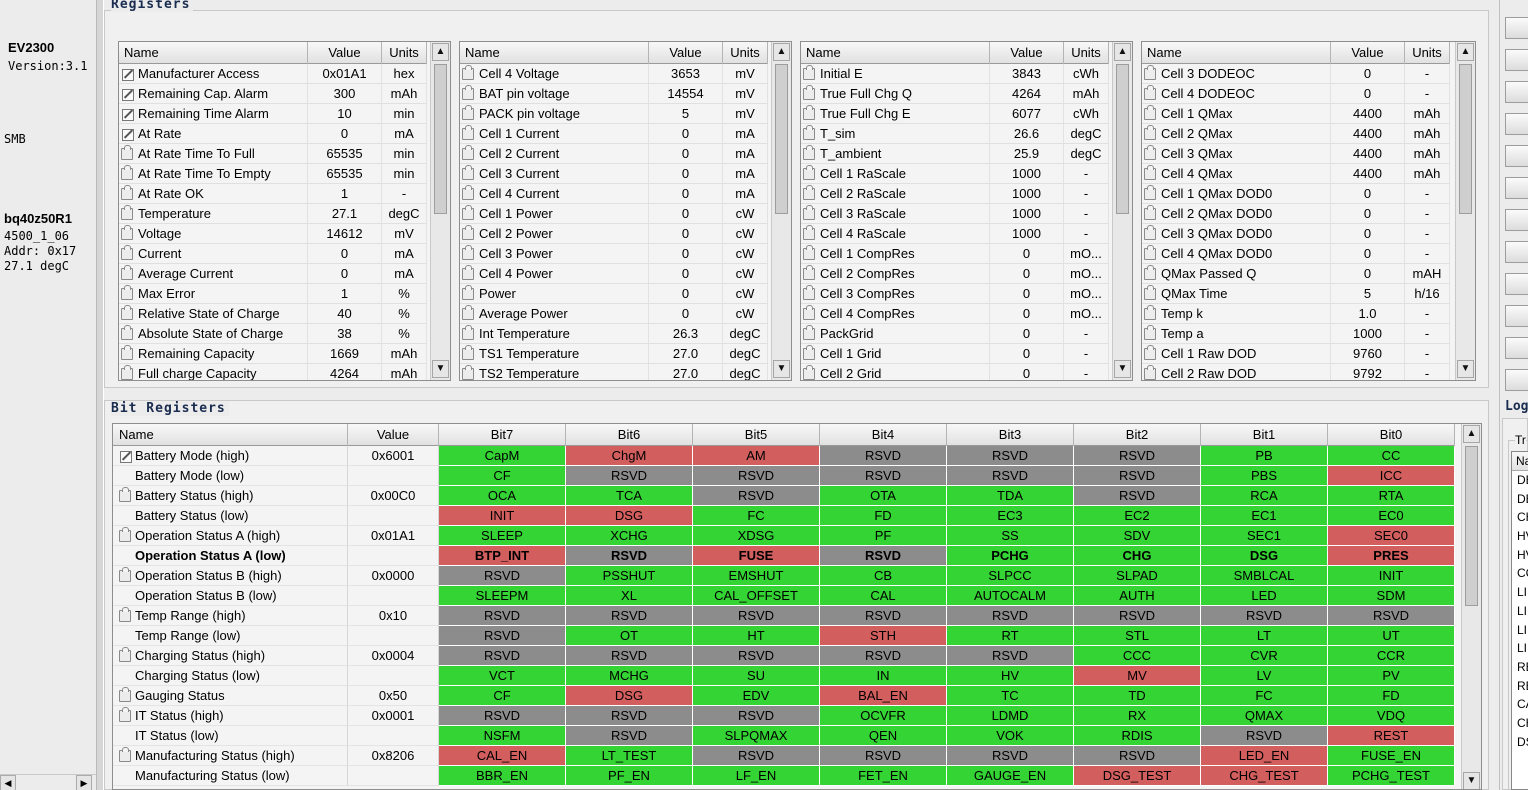 This screenshot has width=1528, height=790. I want to click on register-row: At Rate Time To Full 65535 min, so click(273, 154).